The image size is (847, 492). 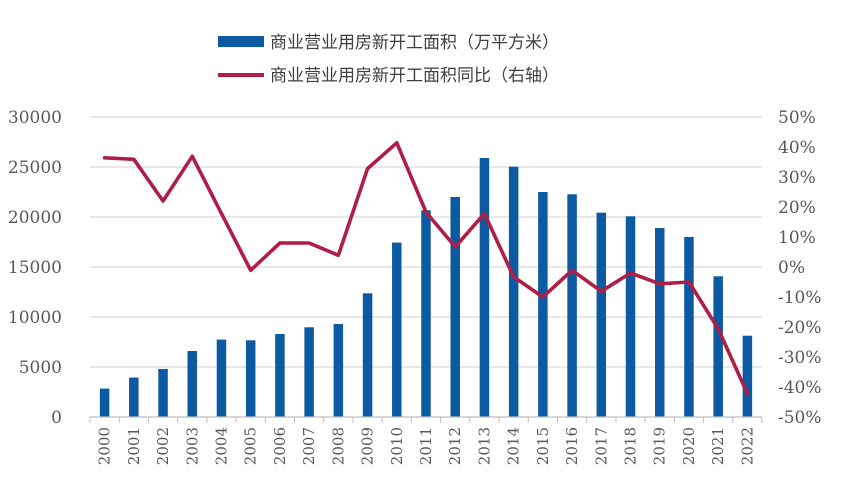 What do you see at coordinates (35, 318) in the screenshot?
I see `left-tick-label: 10000` at bounding box center [35, 318].